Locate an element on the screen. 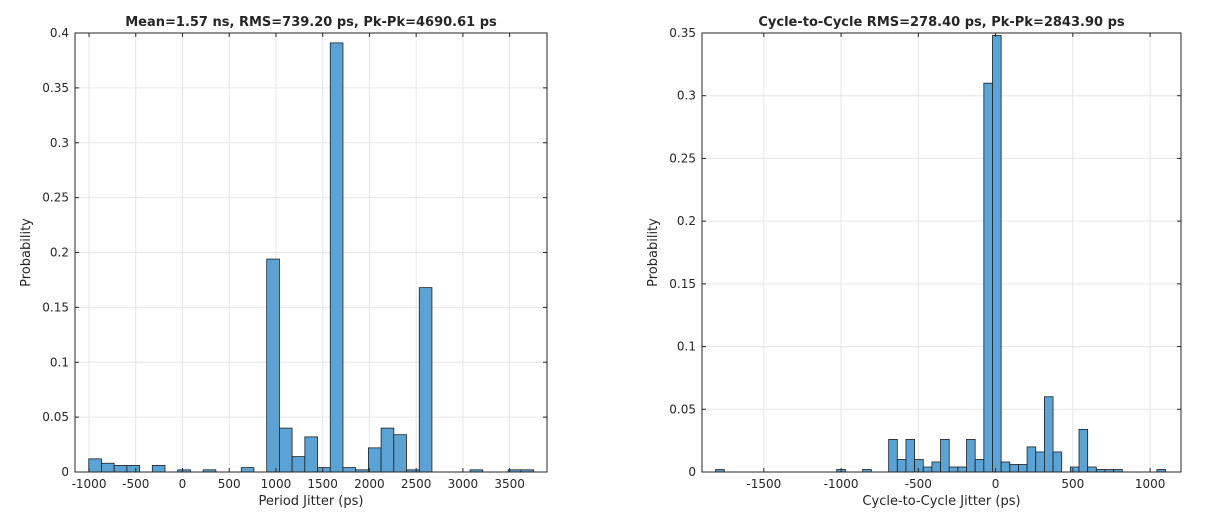 Image resolution: width=1214 pixels, height=528 pixels. x-tick-label: 1500 is located at coordinates (322, 484).